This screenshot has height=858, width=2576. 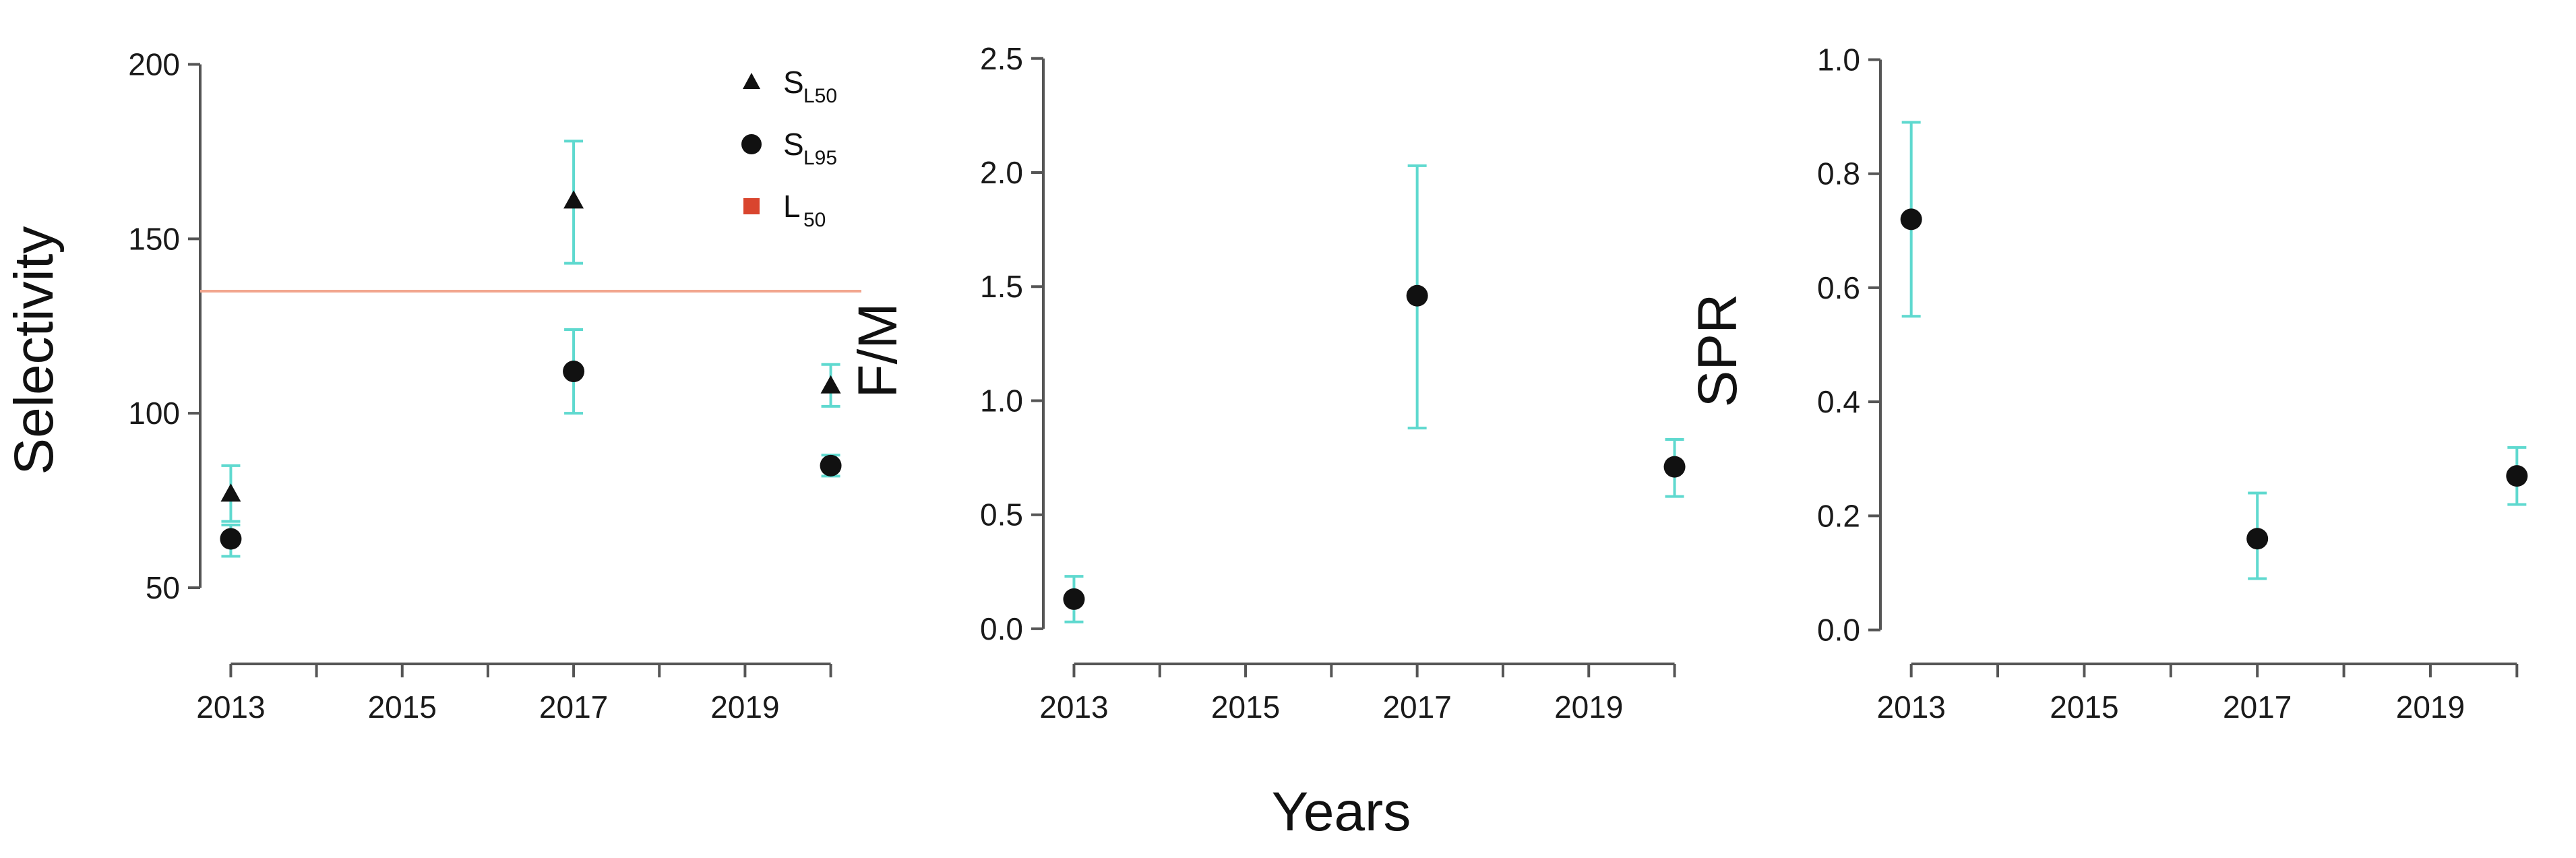 I want to click on legend-symbol-circle, so click(x=752, y=144).